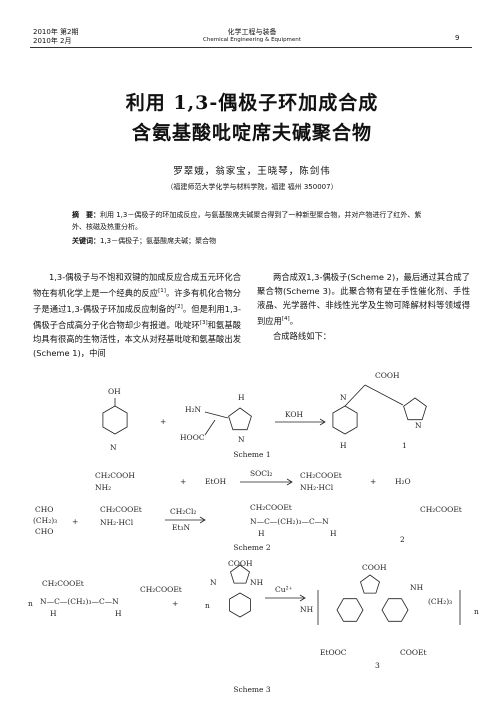 Image resolution: width=504 pixels, height=715 pixels. What do you see at coordinates (252, 32) in the screenshot?
I see `journal: 化学工程与装备` at bounding box center [252, 32].